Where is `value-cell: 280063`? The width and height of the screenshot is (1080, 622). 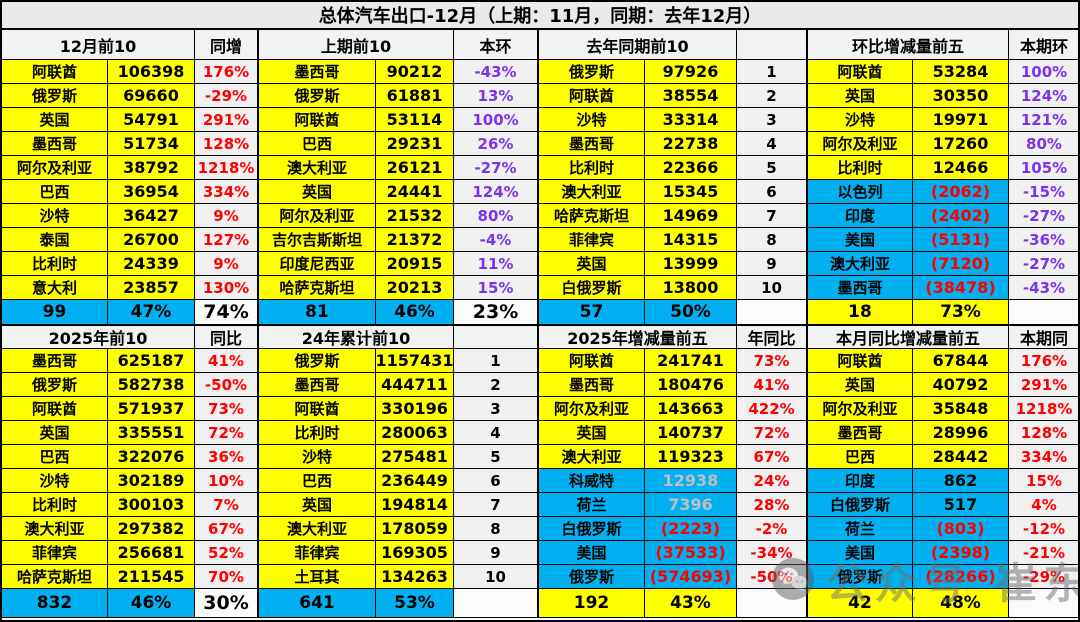
value-cell: 280063 is located at coordinates (415, 433).